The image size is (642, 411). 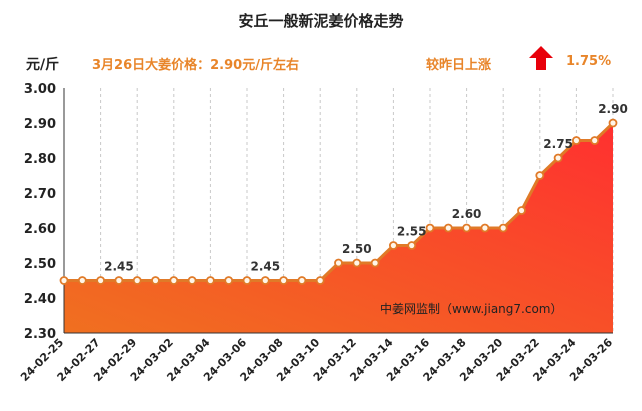 I want to click on y-tick-label: 2.40, so click(x=40, y=299).